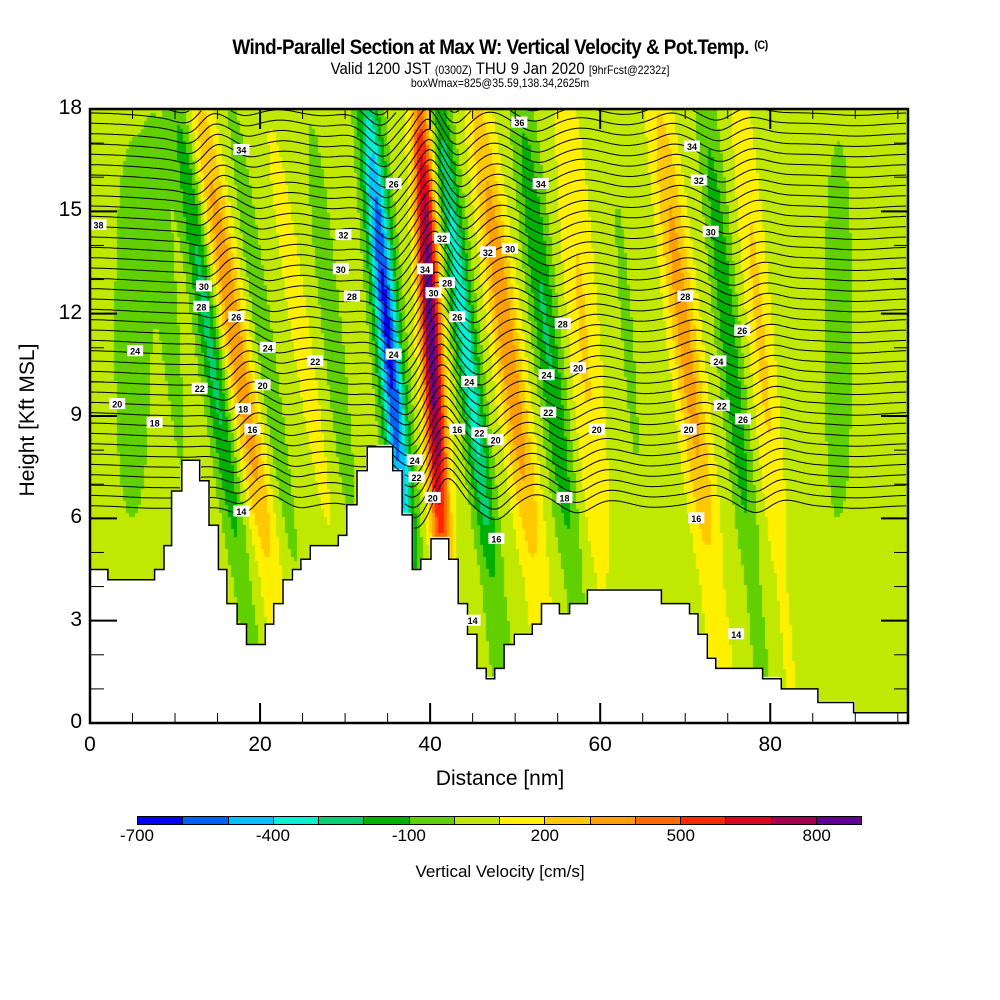  Describe the element at coordinates (736, 634) in the screenshot. I see `contour-label: 14` at that location.